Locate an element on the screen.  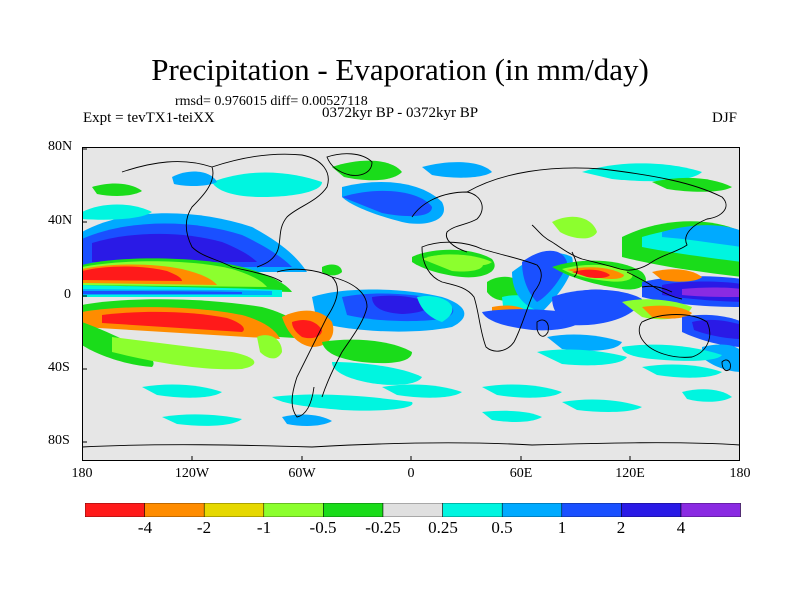
north-america-east-coast is located at coordinates (270, 210).